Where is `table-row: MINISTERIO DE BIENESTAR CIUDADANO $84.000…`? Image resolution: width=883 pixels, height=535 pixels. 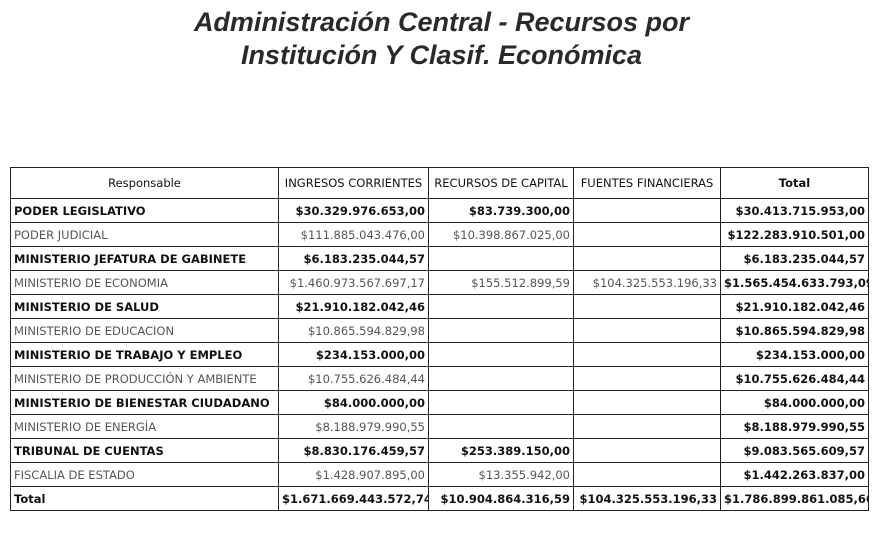 table-row: MINISTERIO DE BIENESTAR CIUDADANO $84.000… is located at coordinates (439, 402).